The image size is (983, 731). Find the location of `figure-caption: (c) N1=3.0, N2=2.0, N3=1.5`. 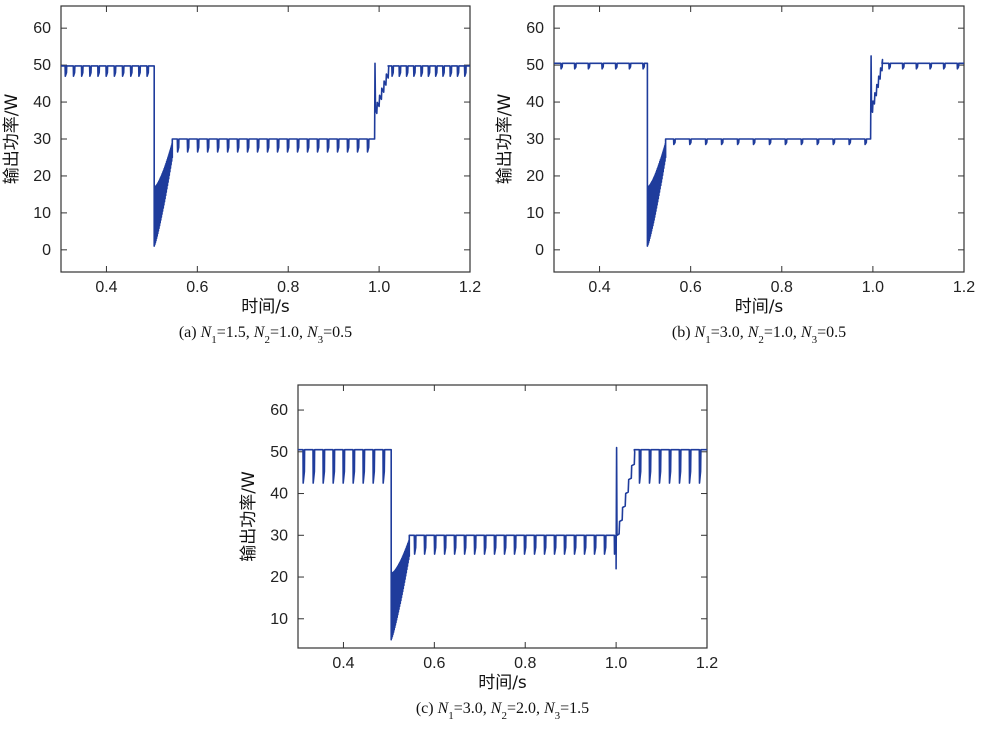

figure-caption: (c) N1=3.0, N2=2.0, N3=1.5 is located at coordinates (502, 711).